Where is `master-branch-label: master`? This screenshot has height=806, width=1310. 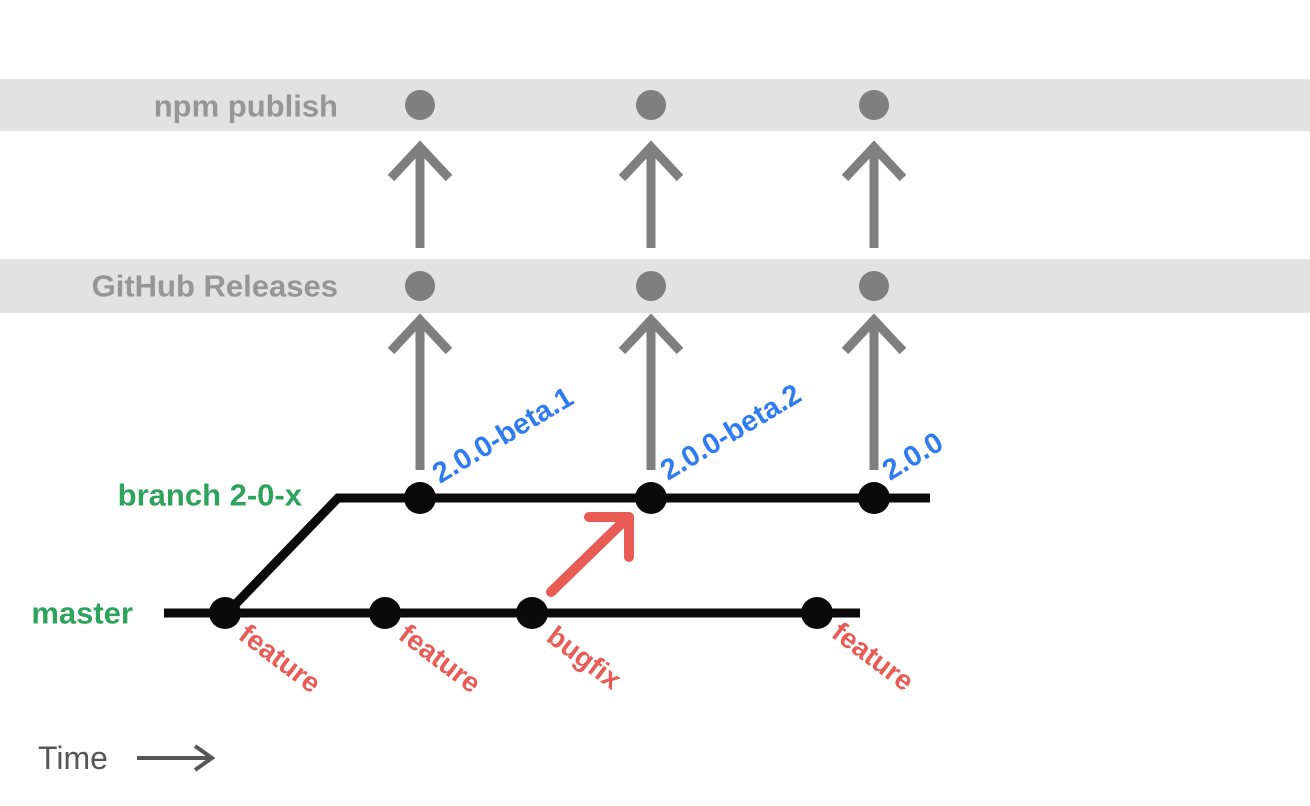 master-branch-label: master is located at coordinates (82, 613).